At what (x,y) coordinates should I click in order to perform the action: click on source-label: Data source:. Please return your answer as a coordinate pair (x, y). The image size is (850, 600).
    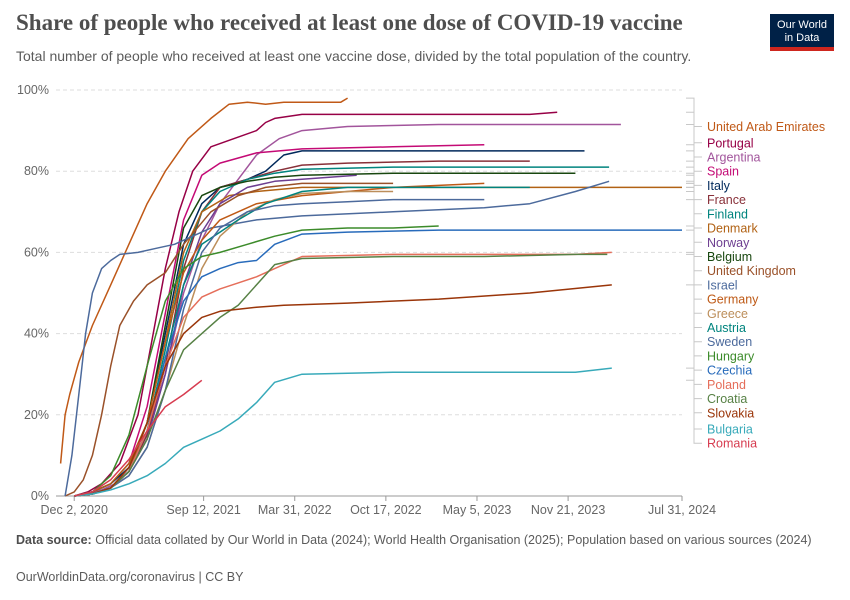
    Looking at the image, I should click on (54, 540).